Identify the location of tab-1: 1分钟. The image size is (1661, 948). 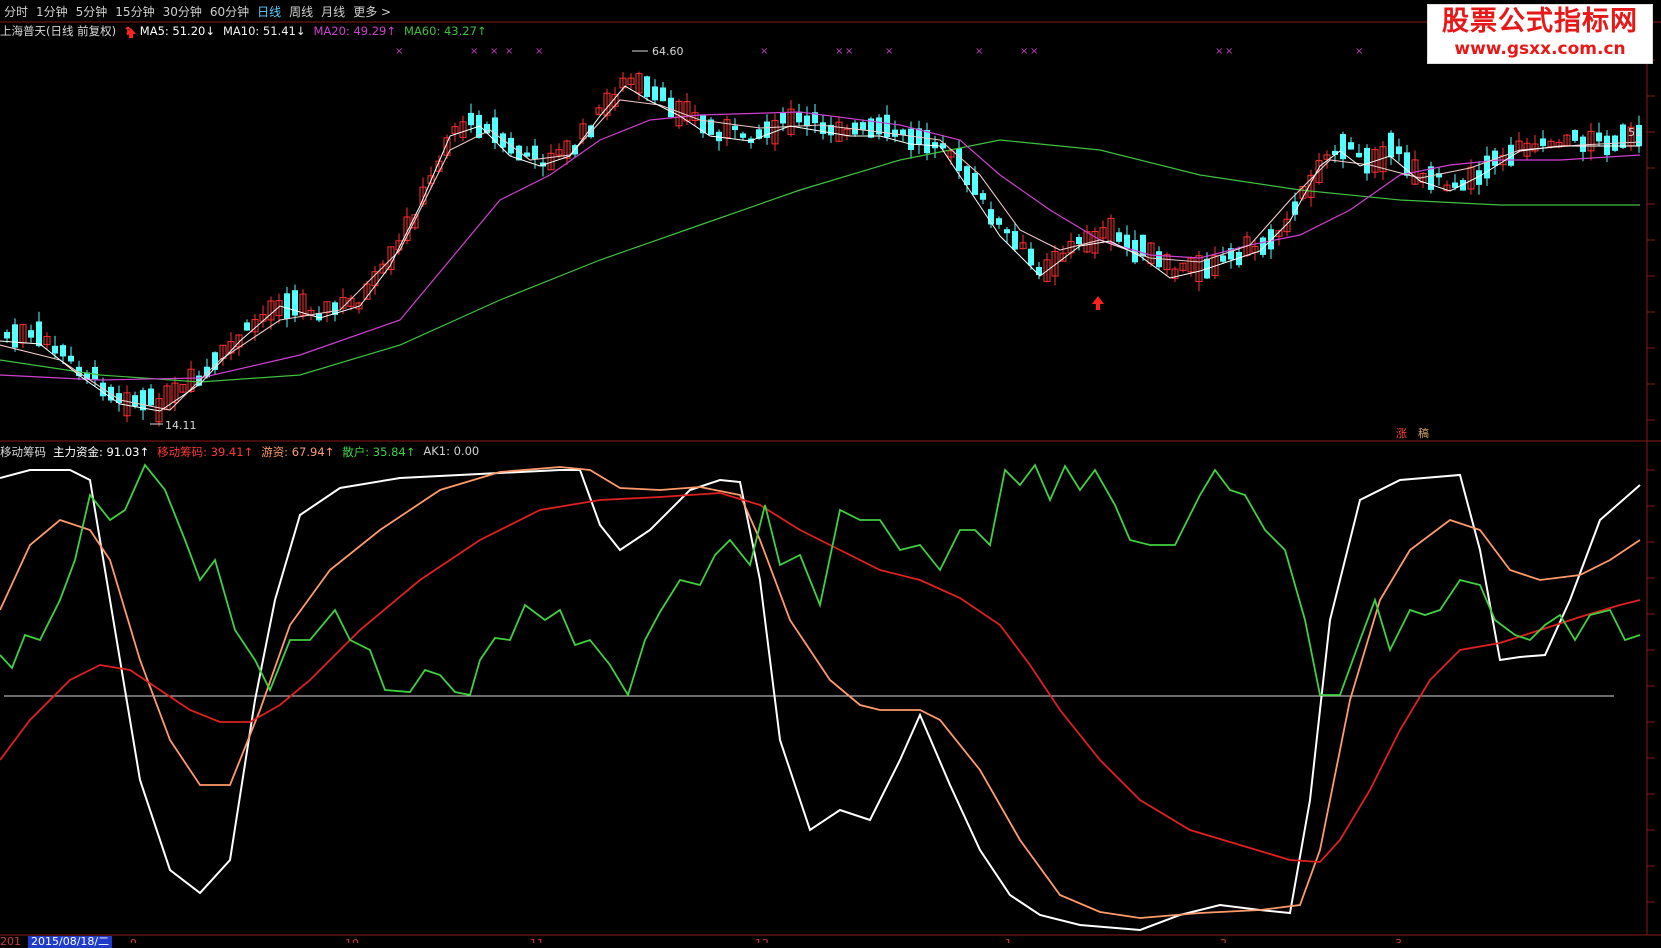
(52, 11).